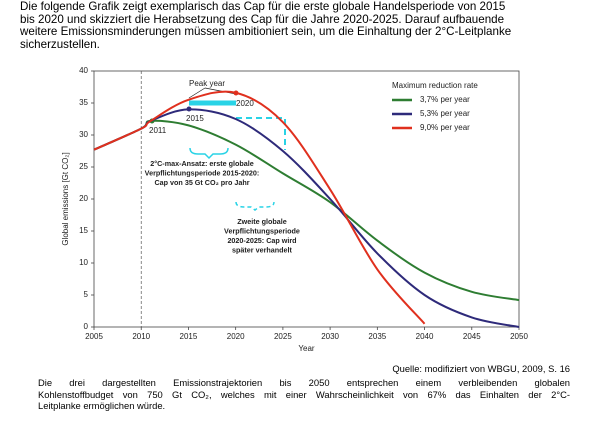 The height and width of the screenshot is (422, 595). I want to click on x-tick-label: 2015, so click(189, 336).